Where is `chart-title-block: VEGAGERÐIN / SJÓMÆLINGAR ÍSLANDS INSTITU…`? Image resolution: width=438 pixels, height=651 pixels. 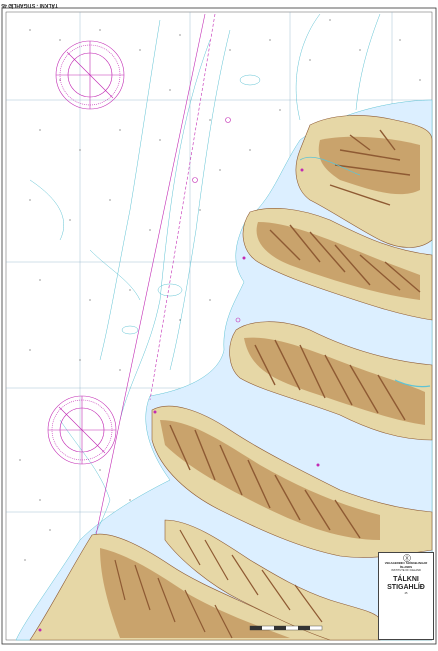
chart-title-block: VEGAGERÐIN / SJÓMÆLINGAR ÍSLANDS INSTITU… is located at coordinates (406, 596).